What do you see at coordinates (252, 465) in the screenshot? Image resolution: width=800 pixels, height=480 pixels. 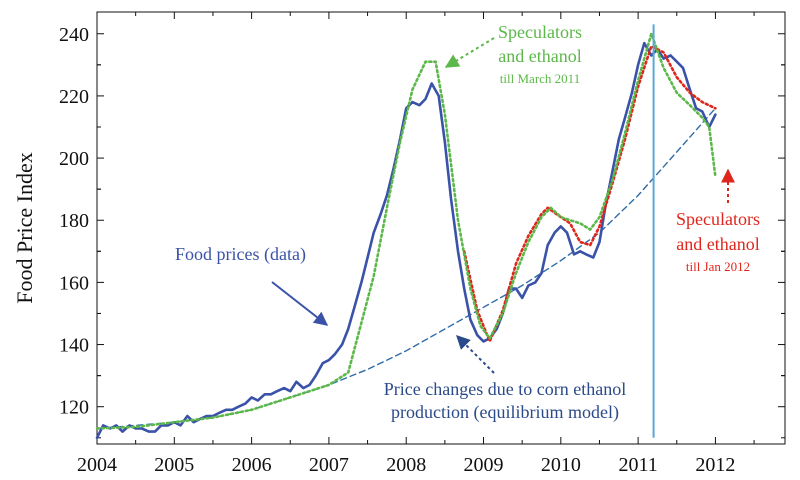 I see `x-tick-label: 2006` at bounding box center [252, 465].